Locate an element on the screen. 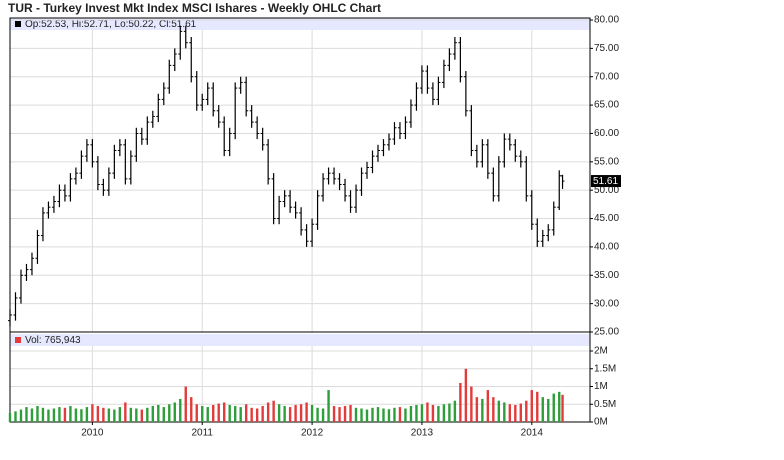 This screenshot has width=784, height=460. price-panel: Op:52.53, Hi:52.71, Lo:50.22, Cl:51.61 is located at coordinates (300, 24).